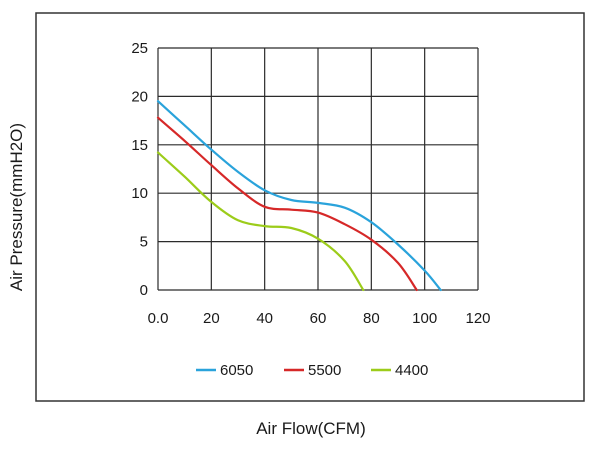 The height and width of the screenshot is (450, 600). What do you see at coordinates (139, 145) in the screenshot?
I see `y-tick-label: 15` at bounding box center [139, 145].